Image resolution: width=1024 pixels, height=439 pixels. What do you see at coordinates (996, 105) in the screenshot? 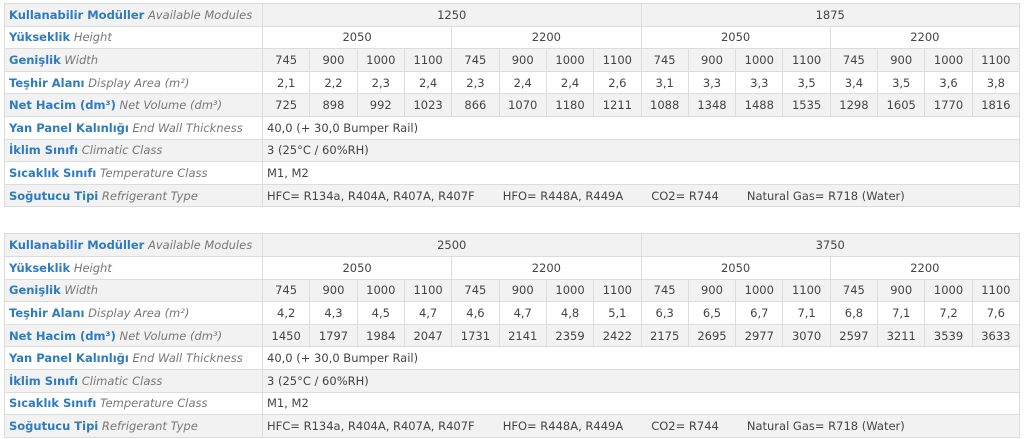
I see `value-cell: 1816` at bounding box center [996, 105].